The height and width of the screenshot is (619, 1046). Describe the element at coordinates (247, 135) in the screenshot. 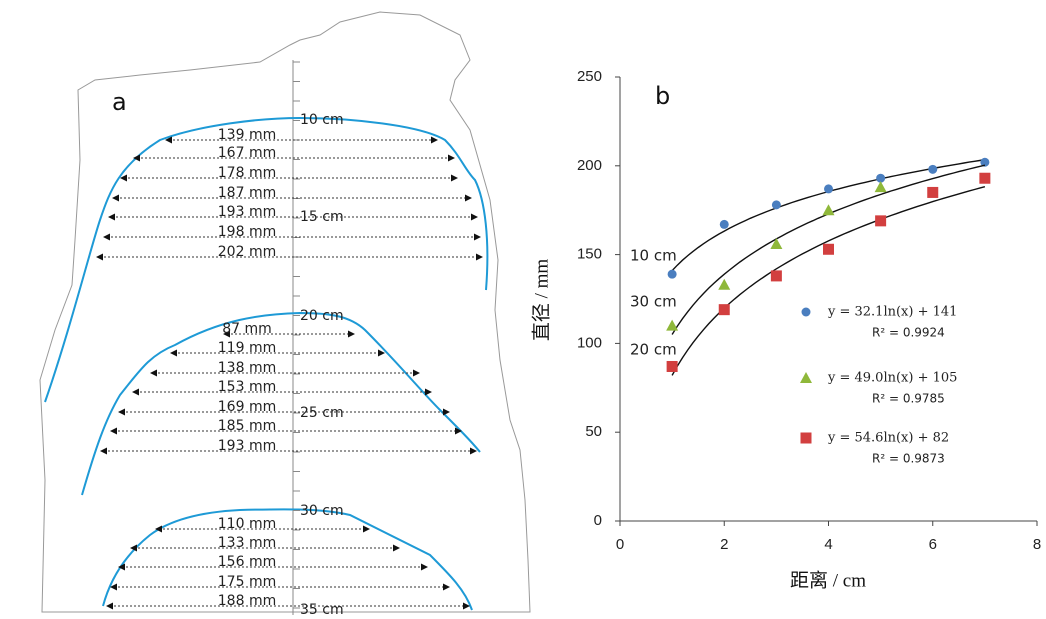

I see `width-label: 139 mm` at that location.